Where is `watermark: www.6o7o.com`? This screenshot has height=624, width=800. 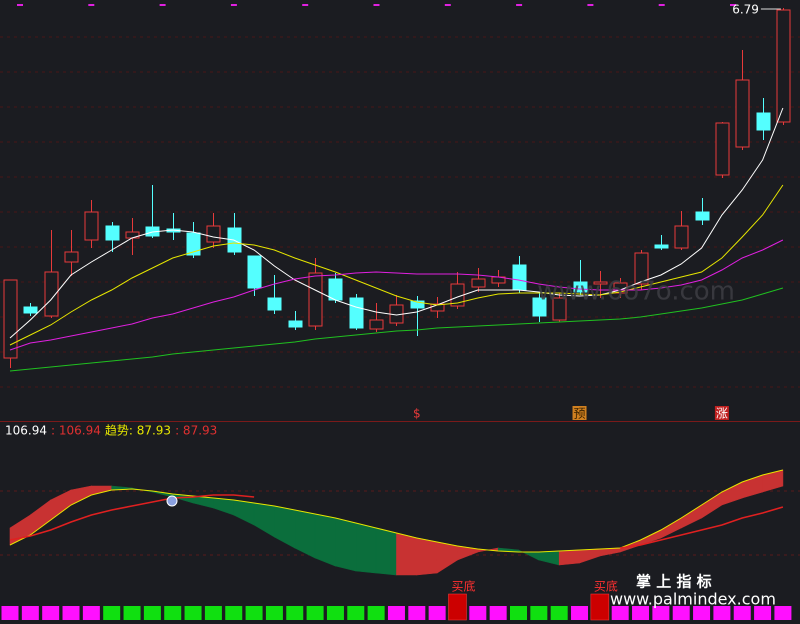 watermark: www.6o7o.com is located at coordinates (636, 292).